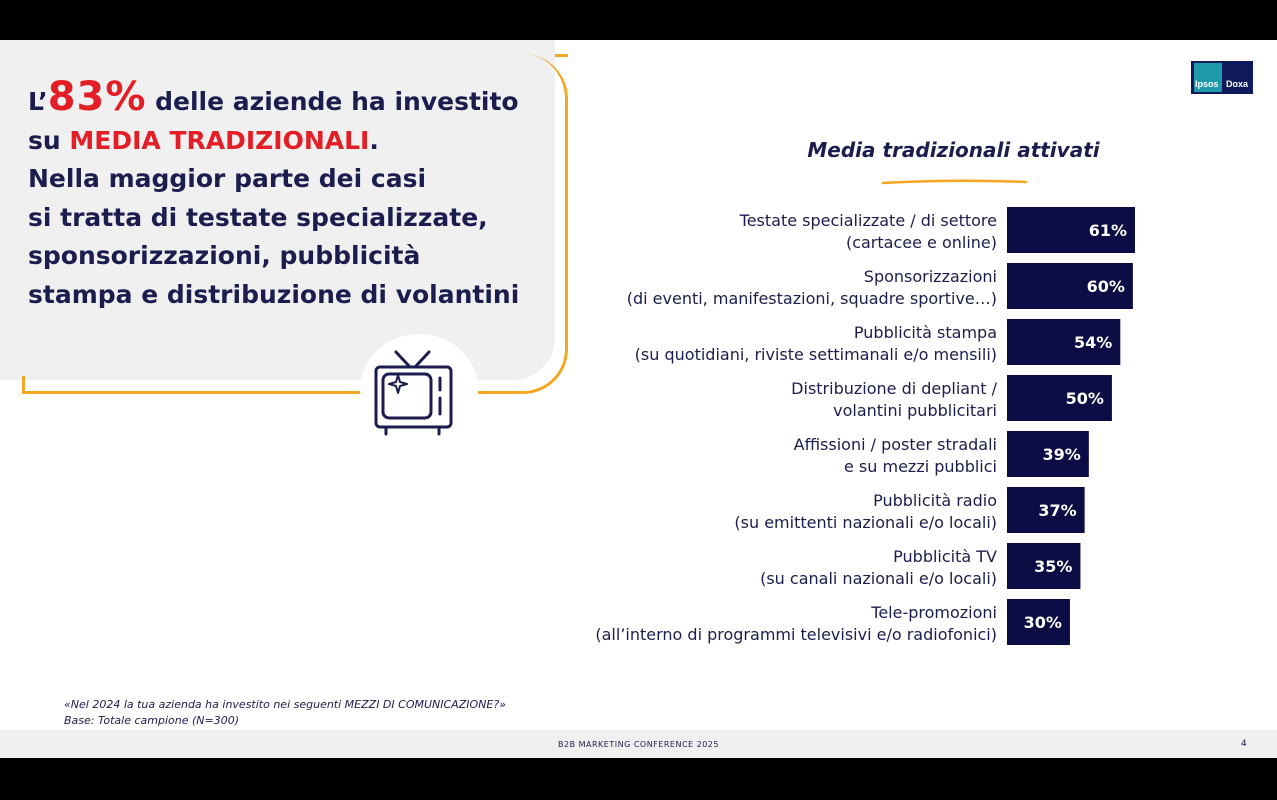 The height and width of the screenshot is (800, 1277). I want to click on headline-line4: si tratta di testate specializzate,, so click(258, 217).